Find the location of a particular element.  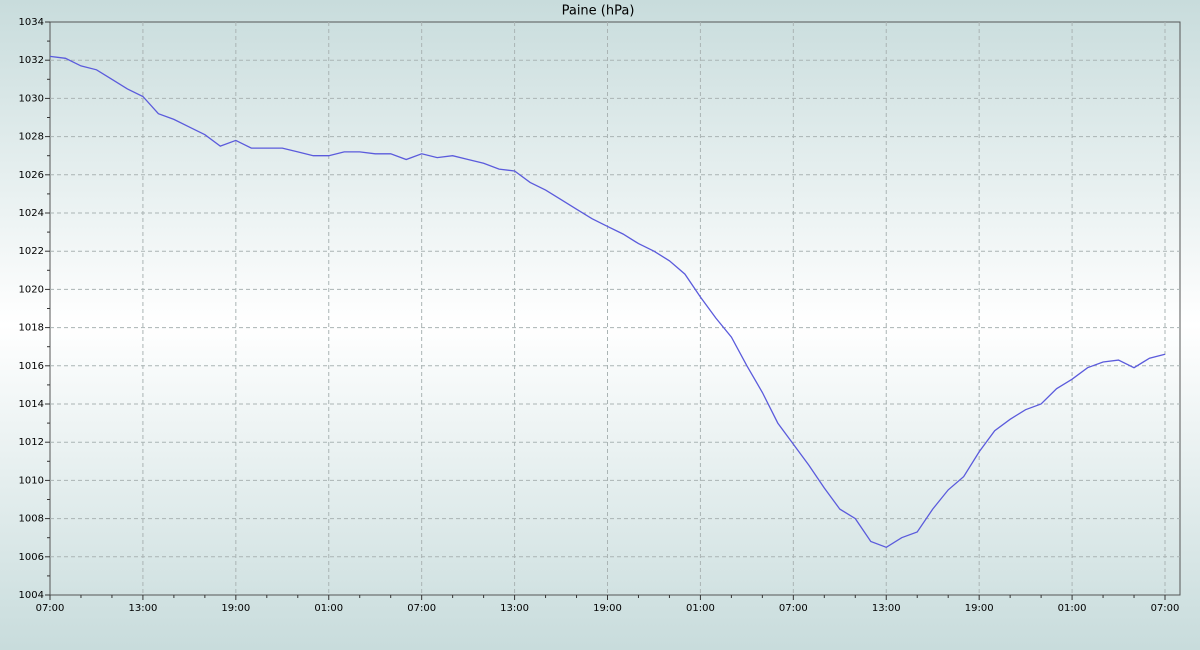

y-tick-label: 1008 is located at coordinates (31, 519).